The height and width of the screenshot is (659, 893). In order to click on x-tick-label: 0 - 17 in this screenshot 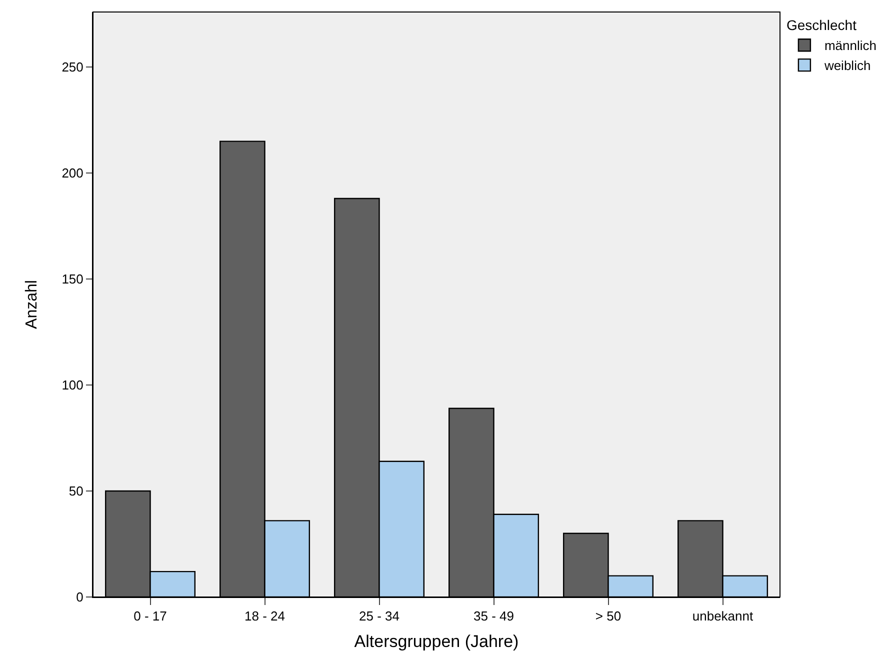, I will do `click(150, 616)`.